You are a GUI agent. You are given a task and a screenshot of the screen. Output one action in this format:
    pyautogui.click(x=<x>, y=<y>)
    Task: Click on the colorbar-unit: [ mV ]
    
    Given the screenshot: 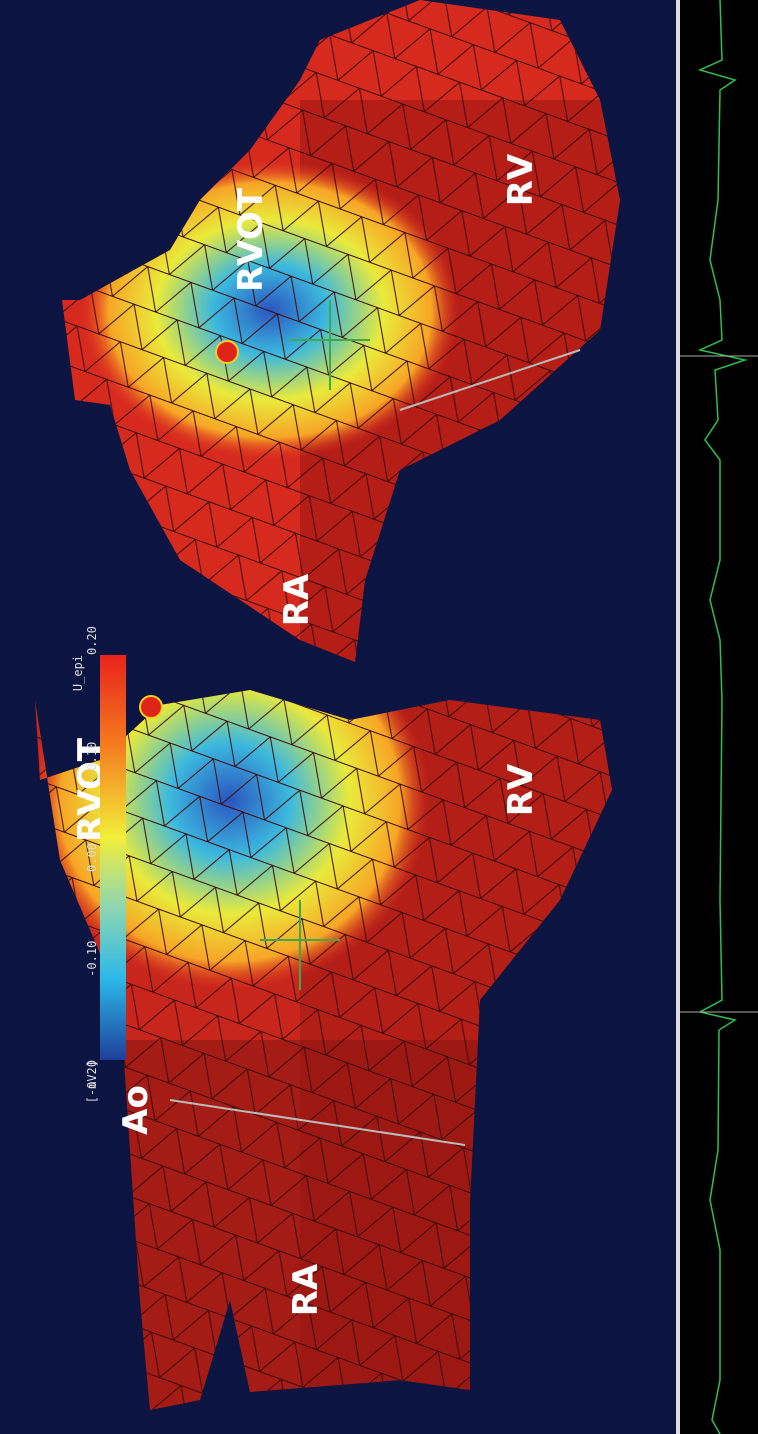 What is the action you would take?
    pyautogui.click(x=92, y=1081)
    